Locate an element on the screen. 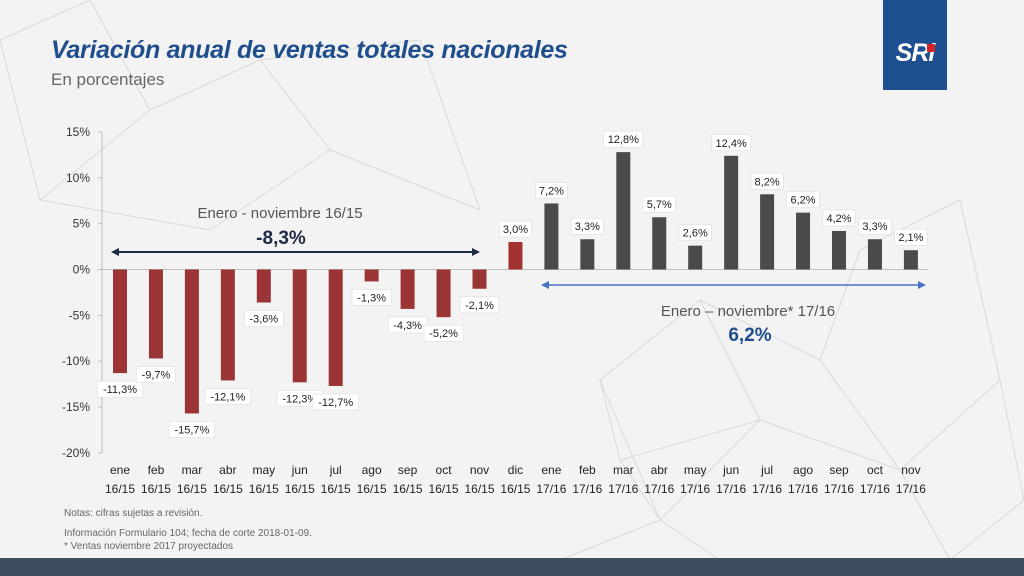 The image size is (1024, 576). data-label: 2,6% is located at coordinates (695, 234).